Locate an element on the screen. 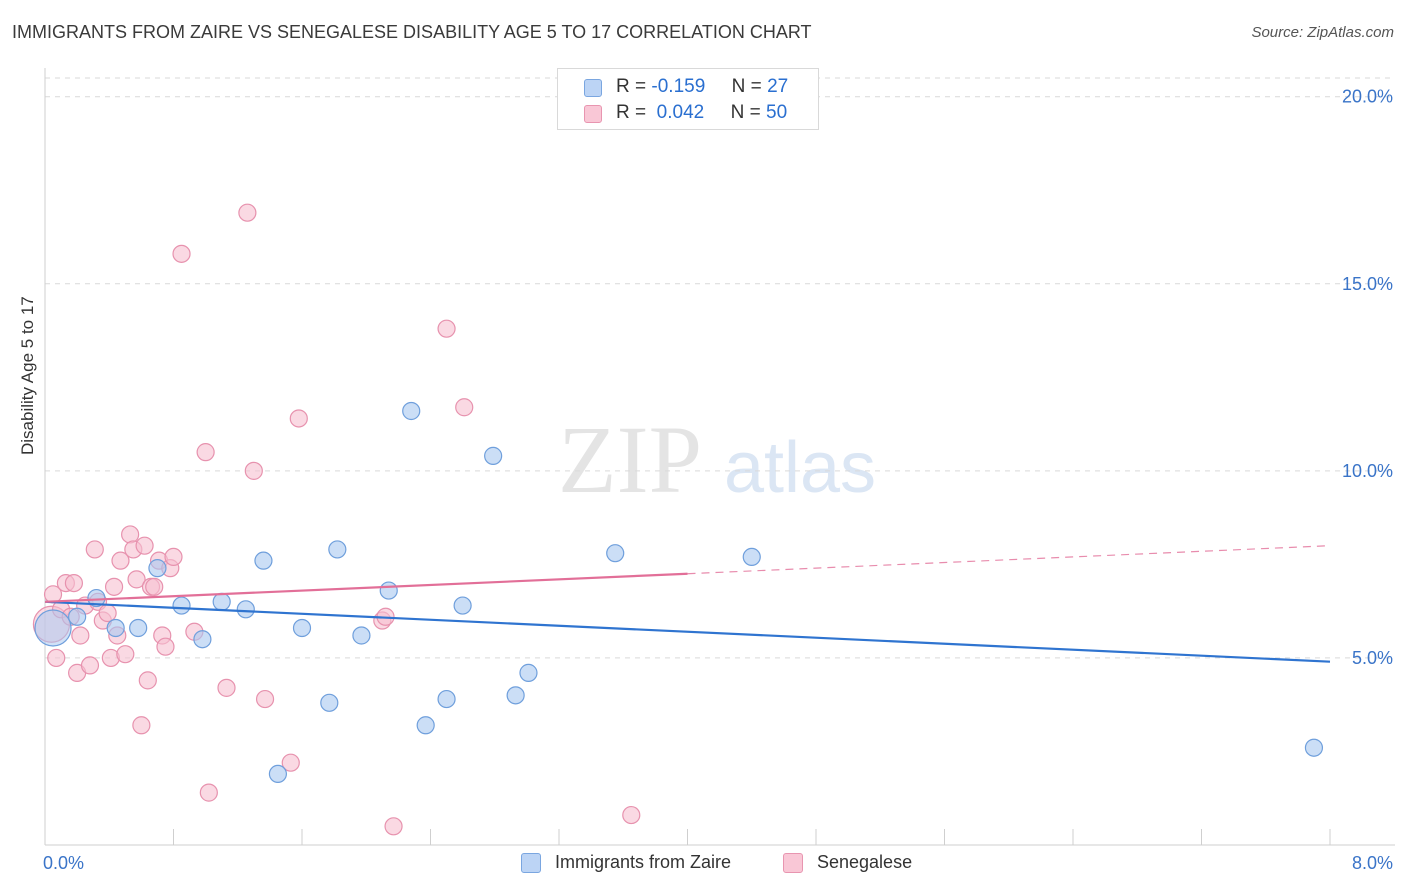 The width and height of the screenshot is (1406, 892). y-tick-label: 10.0% is located at coordinates (1367, 471).